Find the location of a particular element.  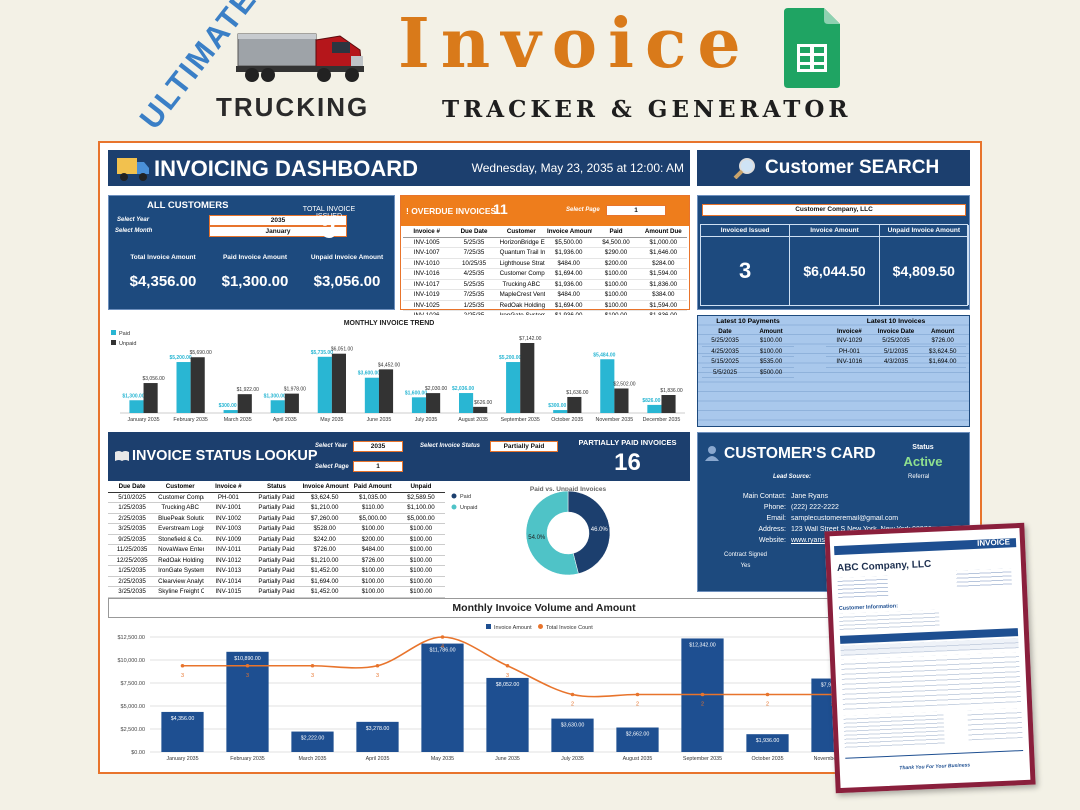

search-bar: Customer SEARCH is located at coordinates (833, 168).